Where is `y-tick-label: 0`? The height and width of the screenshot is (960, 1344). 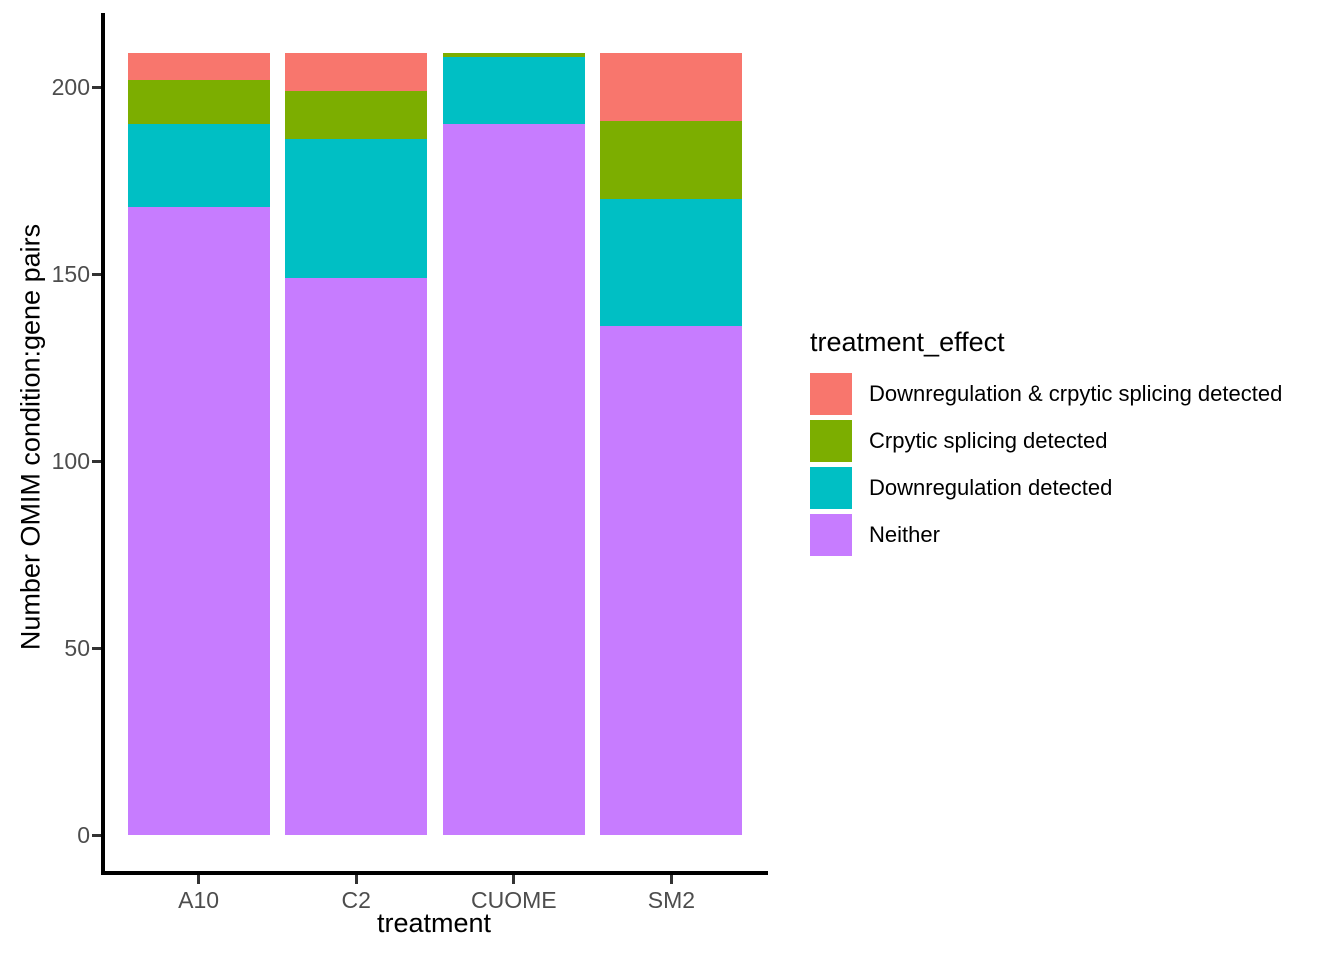 y-tick-label: 0 is located at coordinates (83, 835).